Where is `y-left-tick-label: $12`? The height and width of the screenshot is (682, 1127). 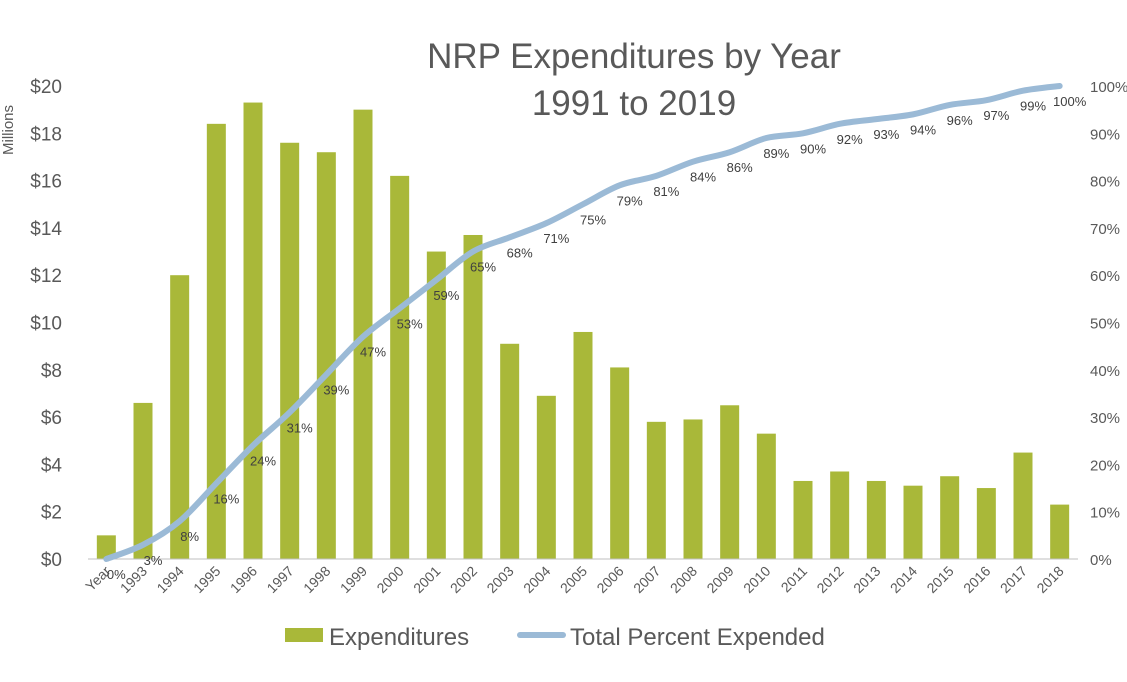 y-left-tick-label: $12 is located at coordinates (46, 276).